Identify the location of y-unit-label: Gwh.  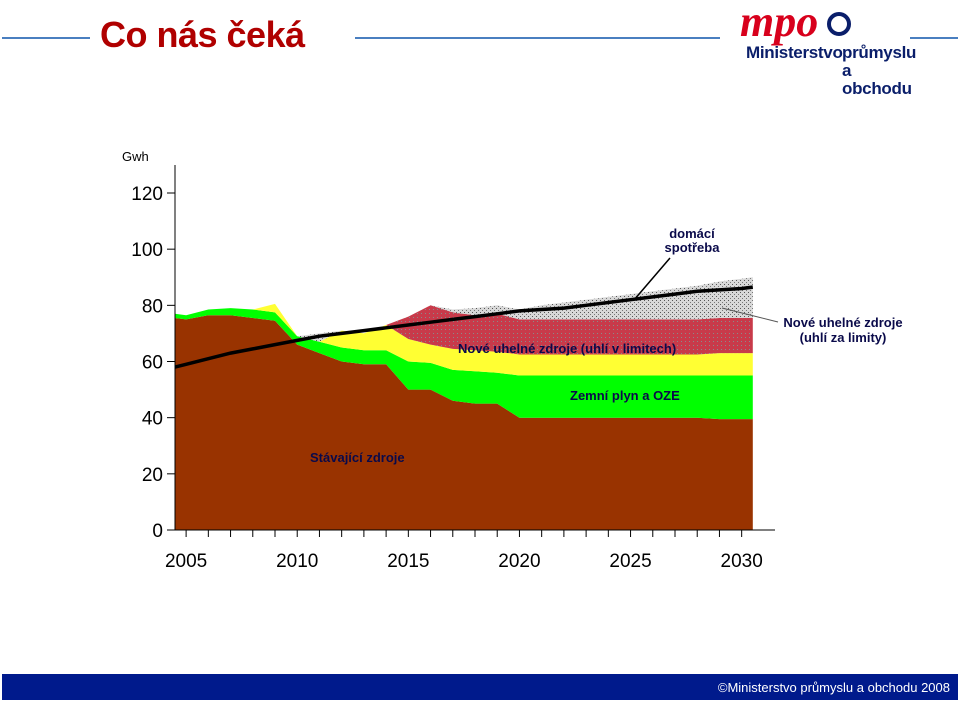
(135, 156).